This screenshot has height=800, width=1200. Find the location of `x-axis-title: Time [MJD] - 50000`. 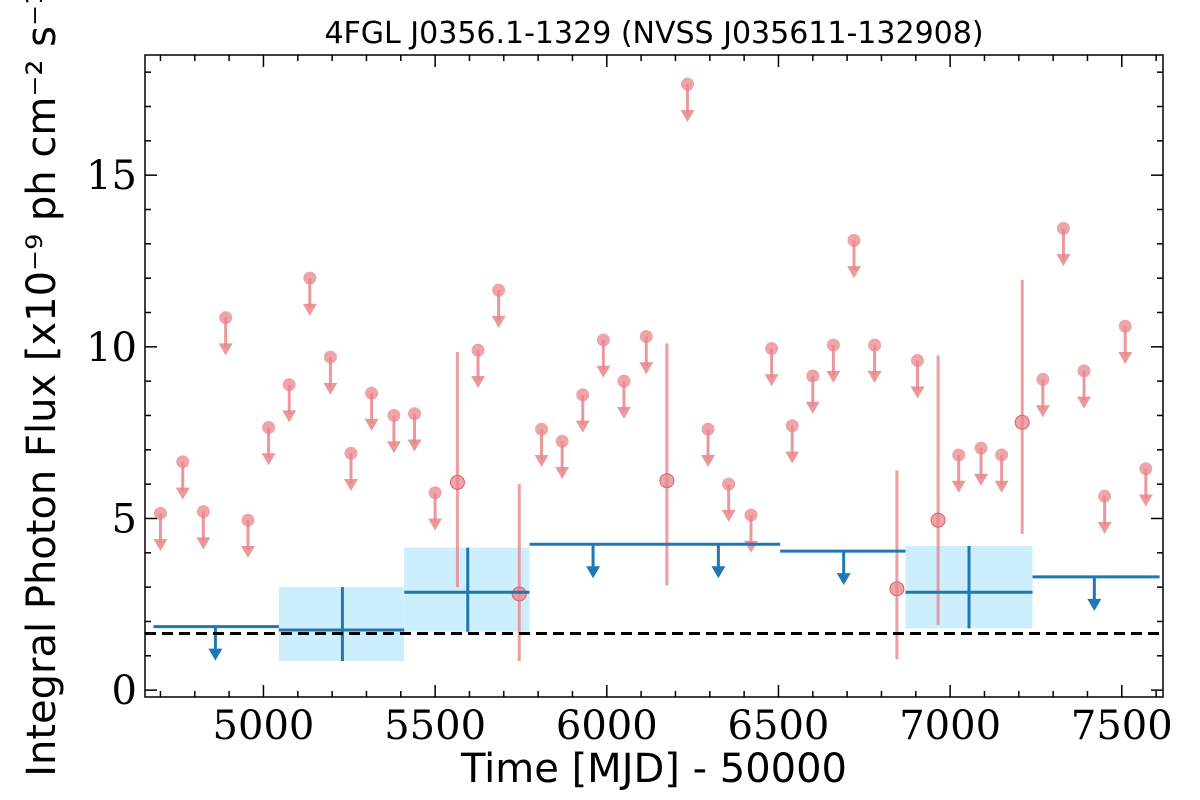

x-axis-title: Time [MJD] - 50000 is located at coordinates (653, 769).